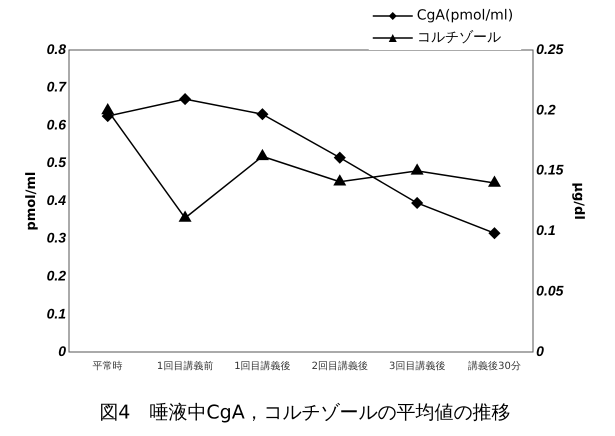 Image resolution: width=615 pixels, height=436 pixels. I want to click on y-tick-label: 0.4, so click(56, 200).